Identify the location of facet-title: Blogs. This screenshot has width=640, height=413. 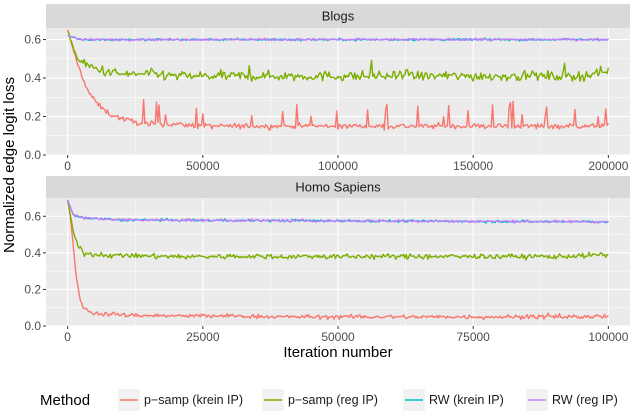
(338, 16).